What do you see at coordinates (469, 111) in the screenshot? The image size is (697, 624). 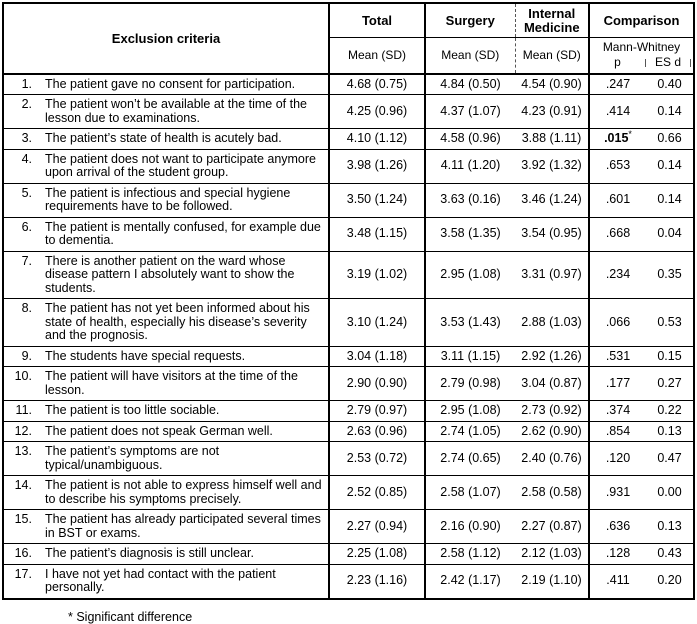 I see `surgery-mean-sd: 4.37 (1.07)` at bounding box center [469, 111].